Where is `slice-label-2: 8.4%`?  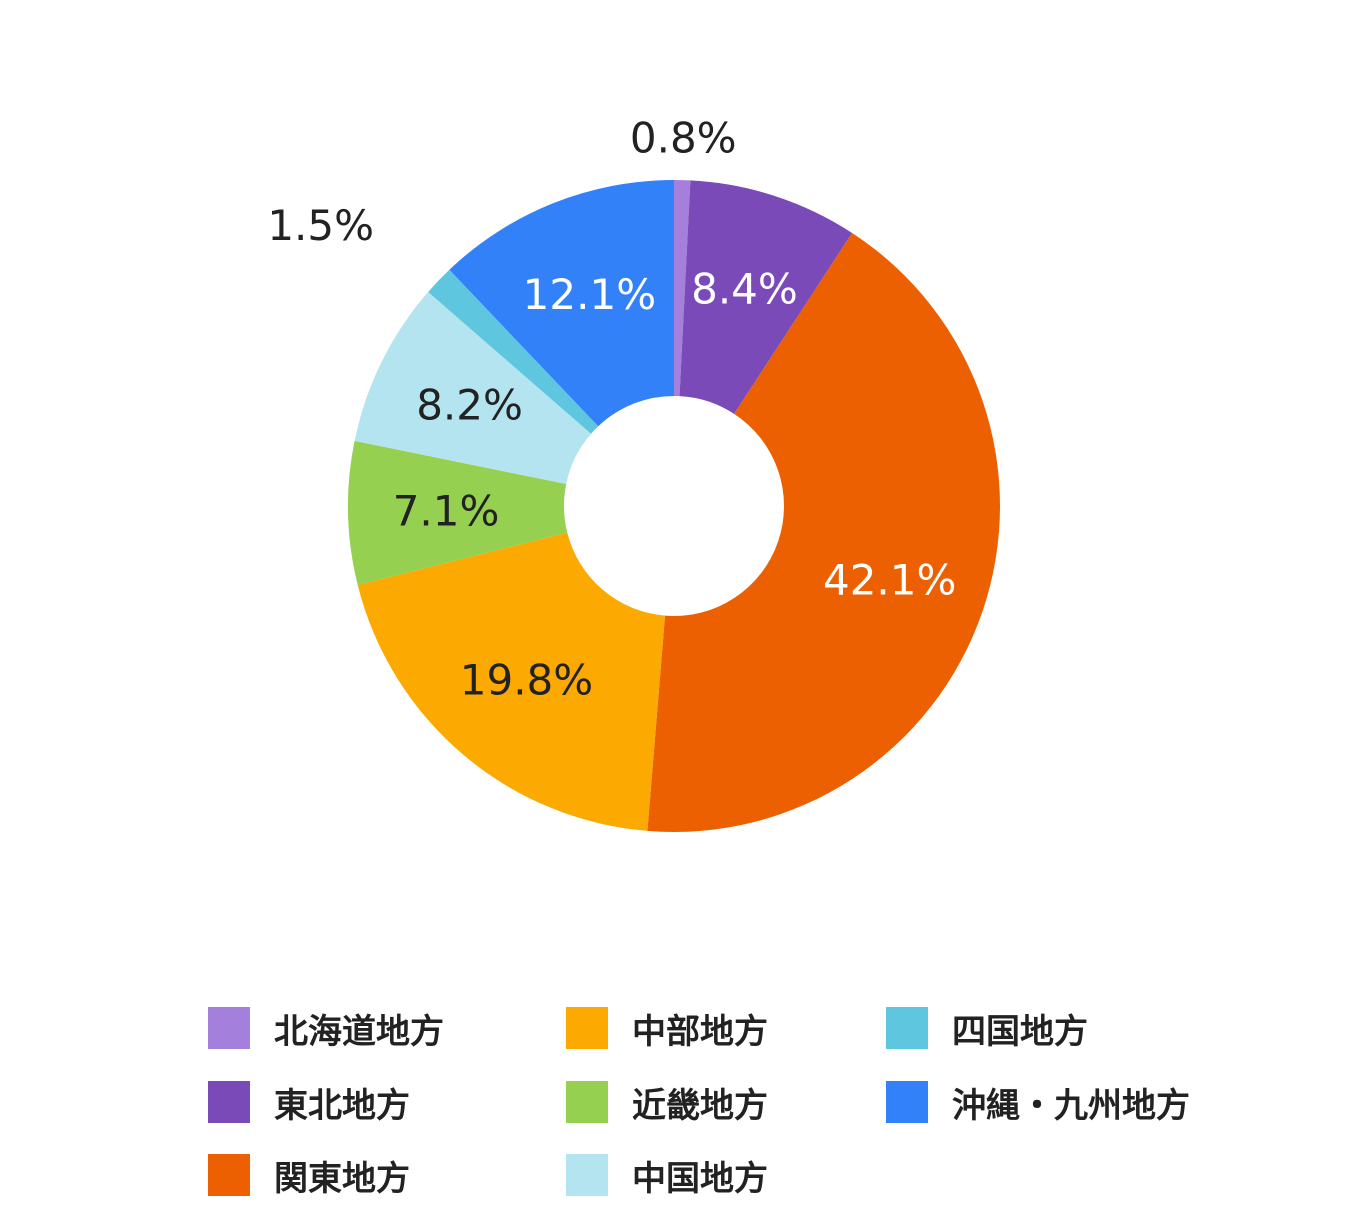
slice-label-2: 8.4% is located at coordinates (744, 289).